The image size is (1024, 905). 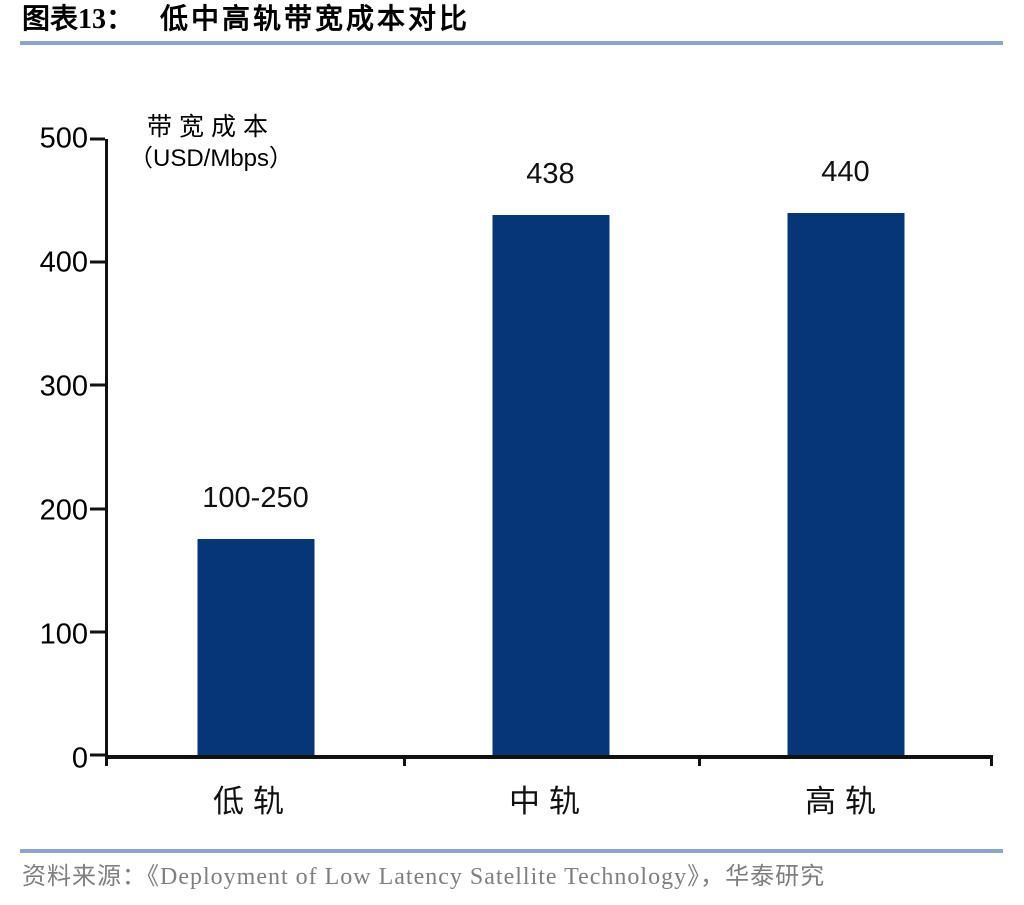 What do you see at coordinates (63, 262) in the screenshot?
I see `y-tick-label: 400` at bounding box center [63, 262].